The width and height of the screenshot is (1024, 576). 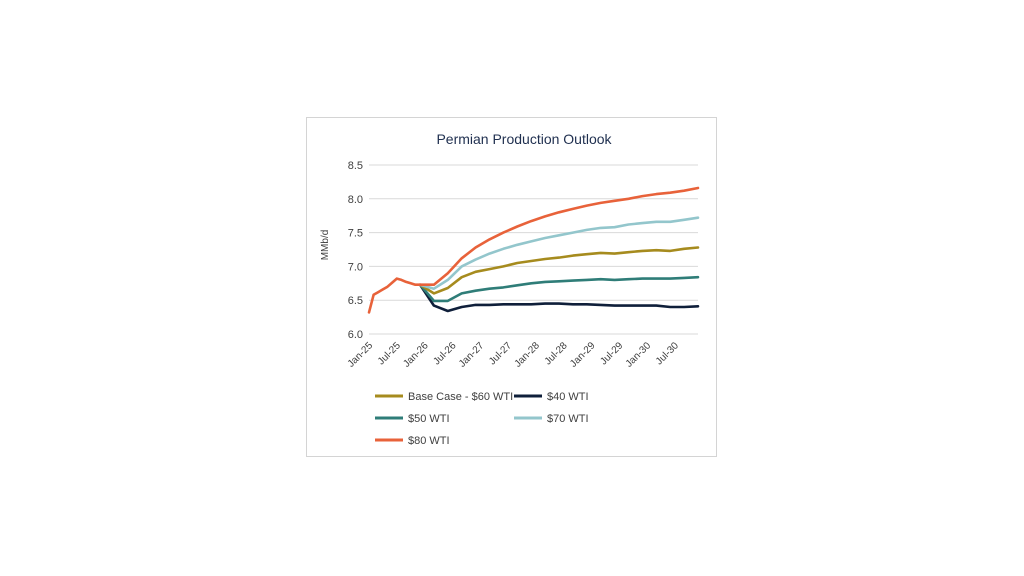 I want to click on y-axis-ticks: 6.0 6.5 7.0 7.5 8.0 8.5, so click(x=355, y=250).